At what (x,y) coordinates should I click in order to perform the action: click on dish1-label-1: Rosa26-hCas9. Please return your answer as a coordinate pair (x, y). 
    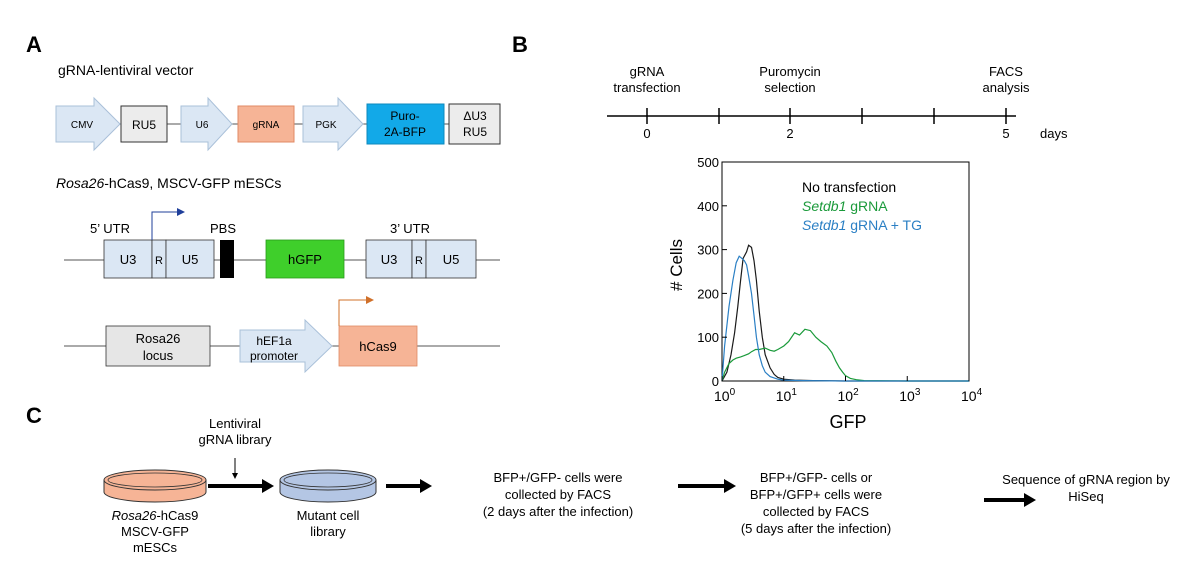
    Looking at the image, I should click on (155, 515).